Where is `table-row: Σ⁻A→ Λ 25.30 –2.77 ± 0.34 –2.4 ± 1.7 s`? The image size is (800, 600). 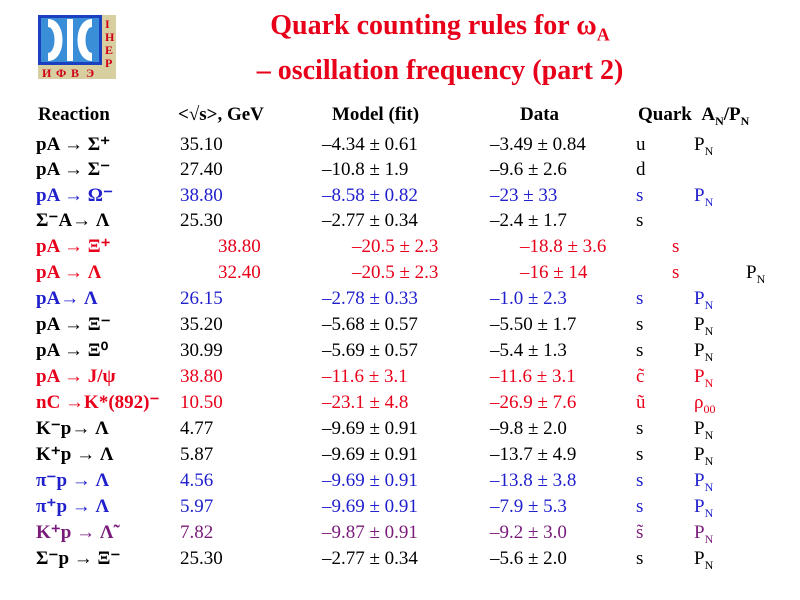
table-row: Σ⁻A→ Λ 25.30 –2.77 ± 0.34 –2.4 ± 1.7 s is located at coordinates (400, 221).